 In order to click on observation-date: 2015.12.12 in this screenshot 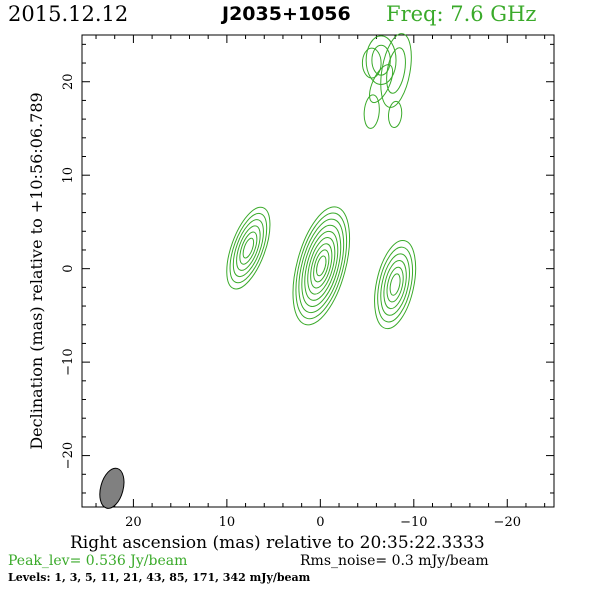, I will do `click(68, 14)`.